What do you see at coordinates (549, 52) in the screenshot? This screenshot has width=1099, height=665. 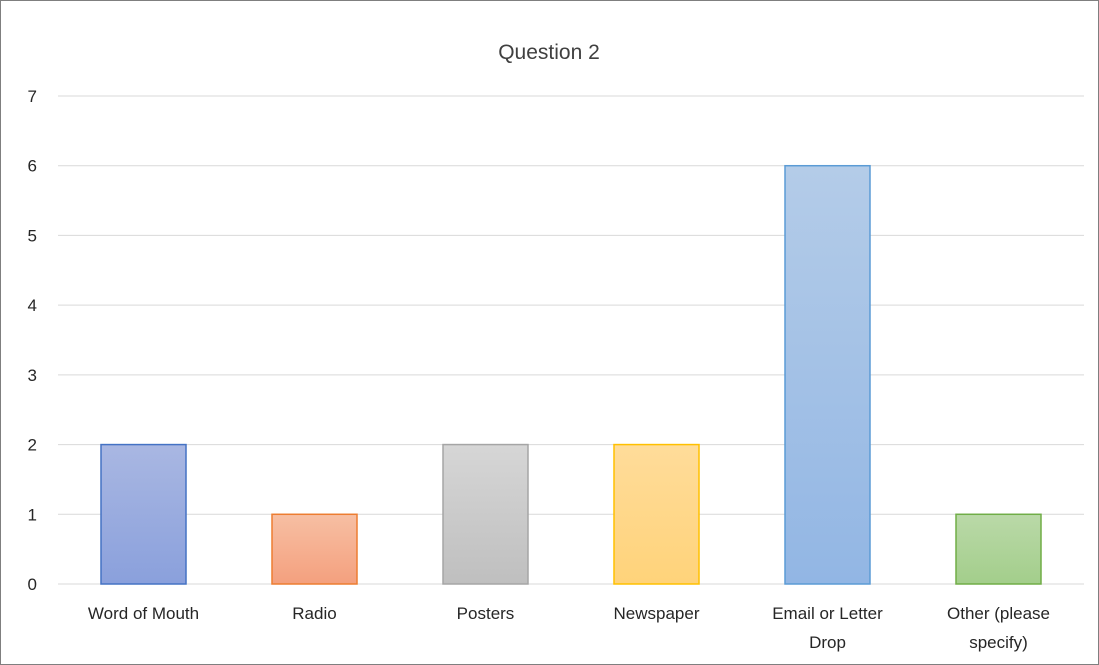 I see `chart-title: Question 2` at bounding box center [549, 52].